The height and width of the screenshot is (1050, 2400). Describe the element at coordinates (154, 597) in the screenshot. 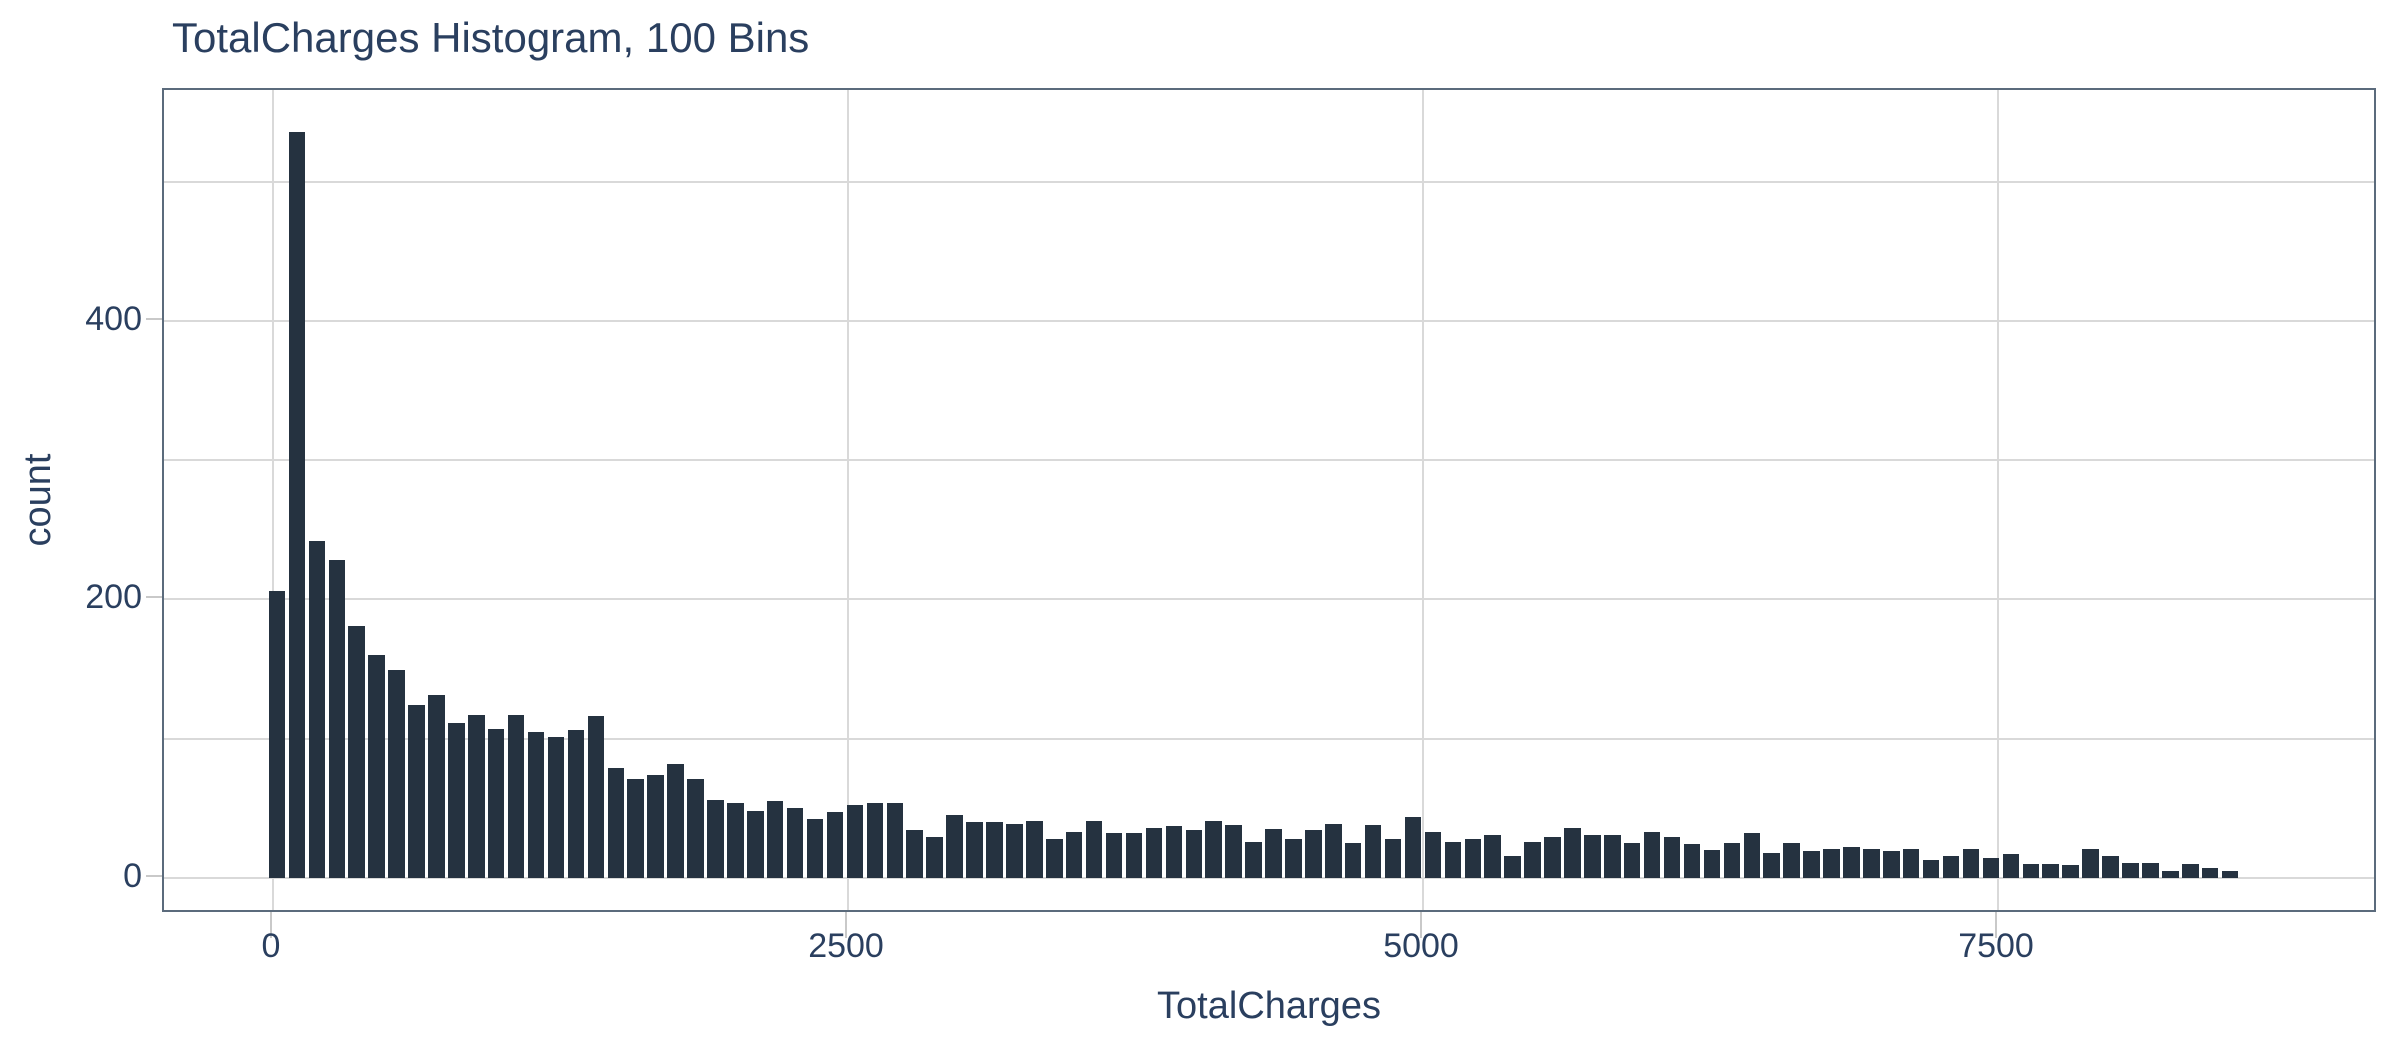

I see `y-tick-mark` at that location.